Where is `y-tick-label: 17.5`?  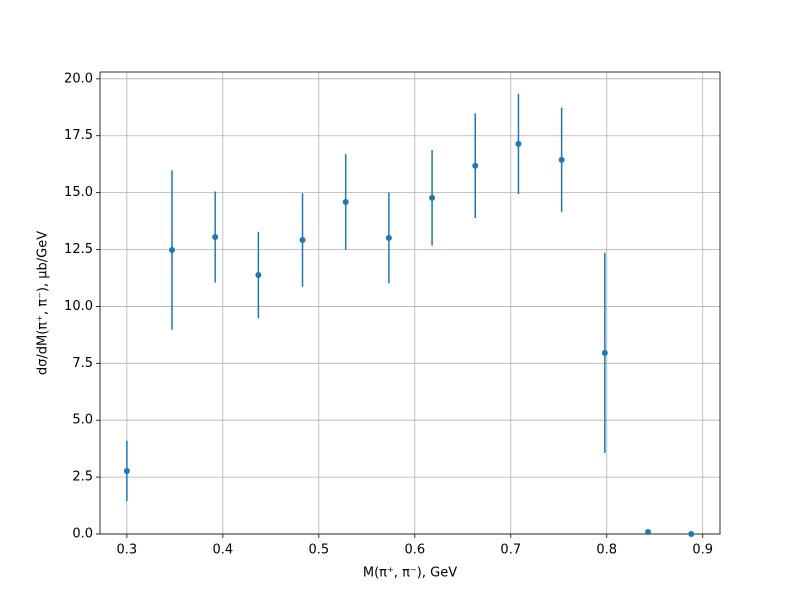 y-tick-label: 17.5 is located at coordinates (78, 135).